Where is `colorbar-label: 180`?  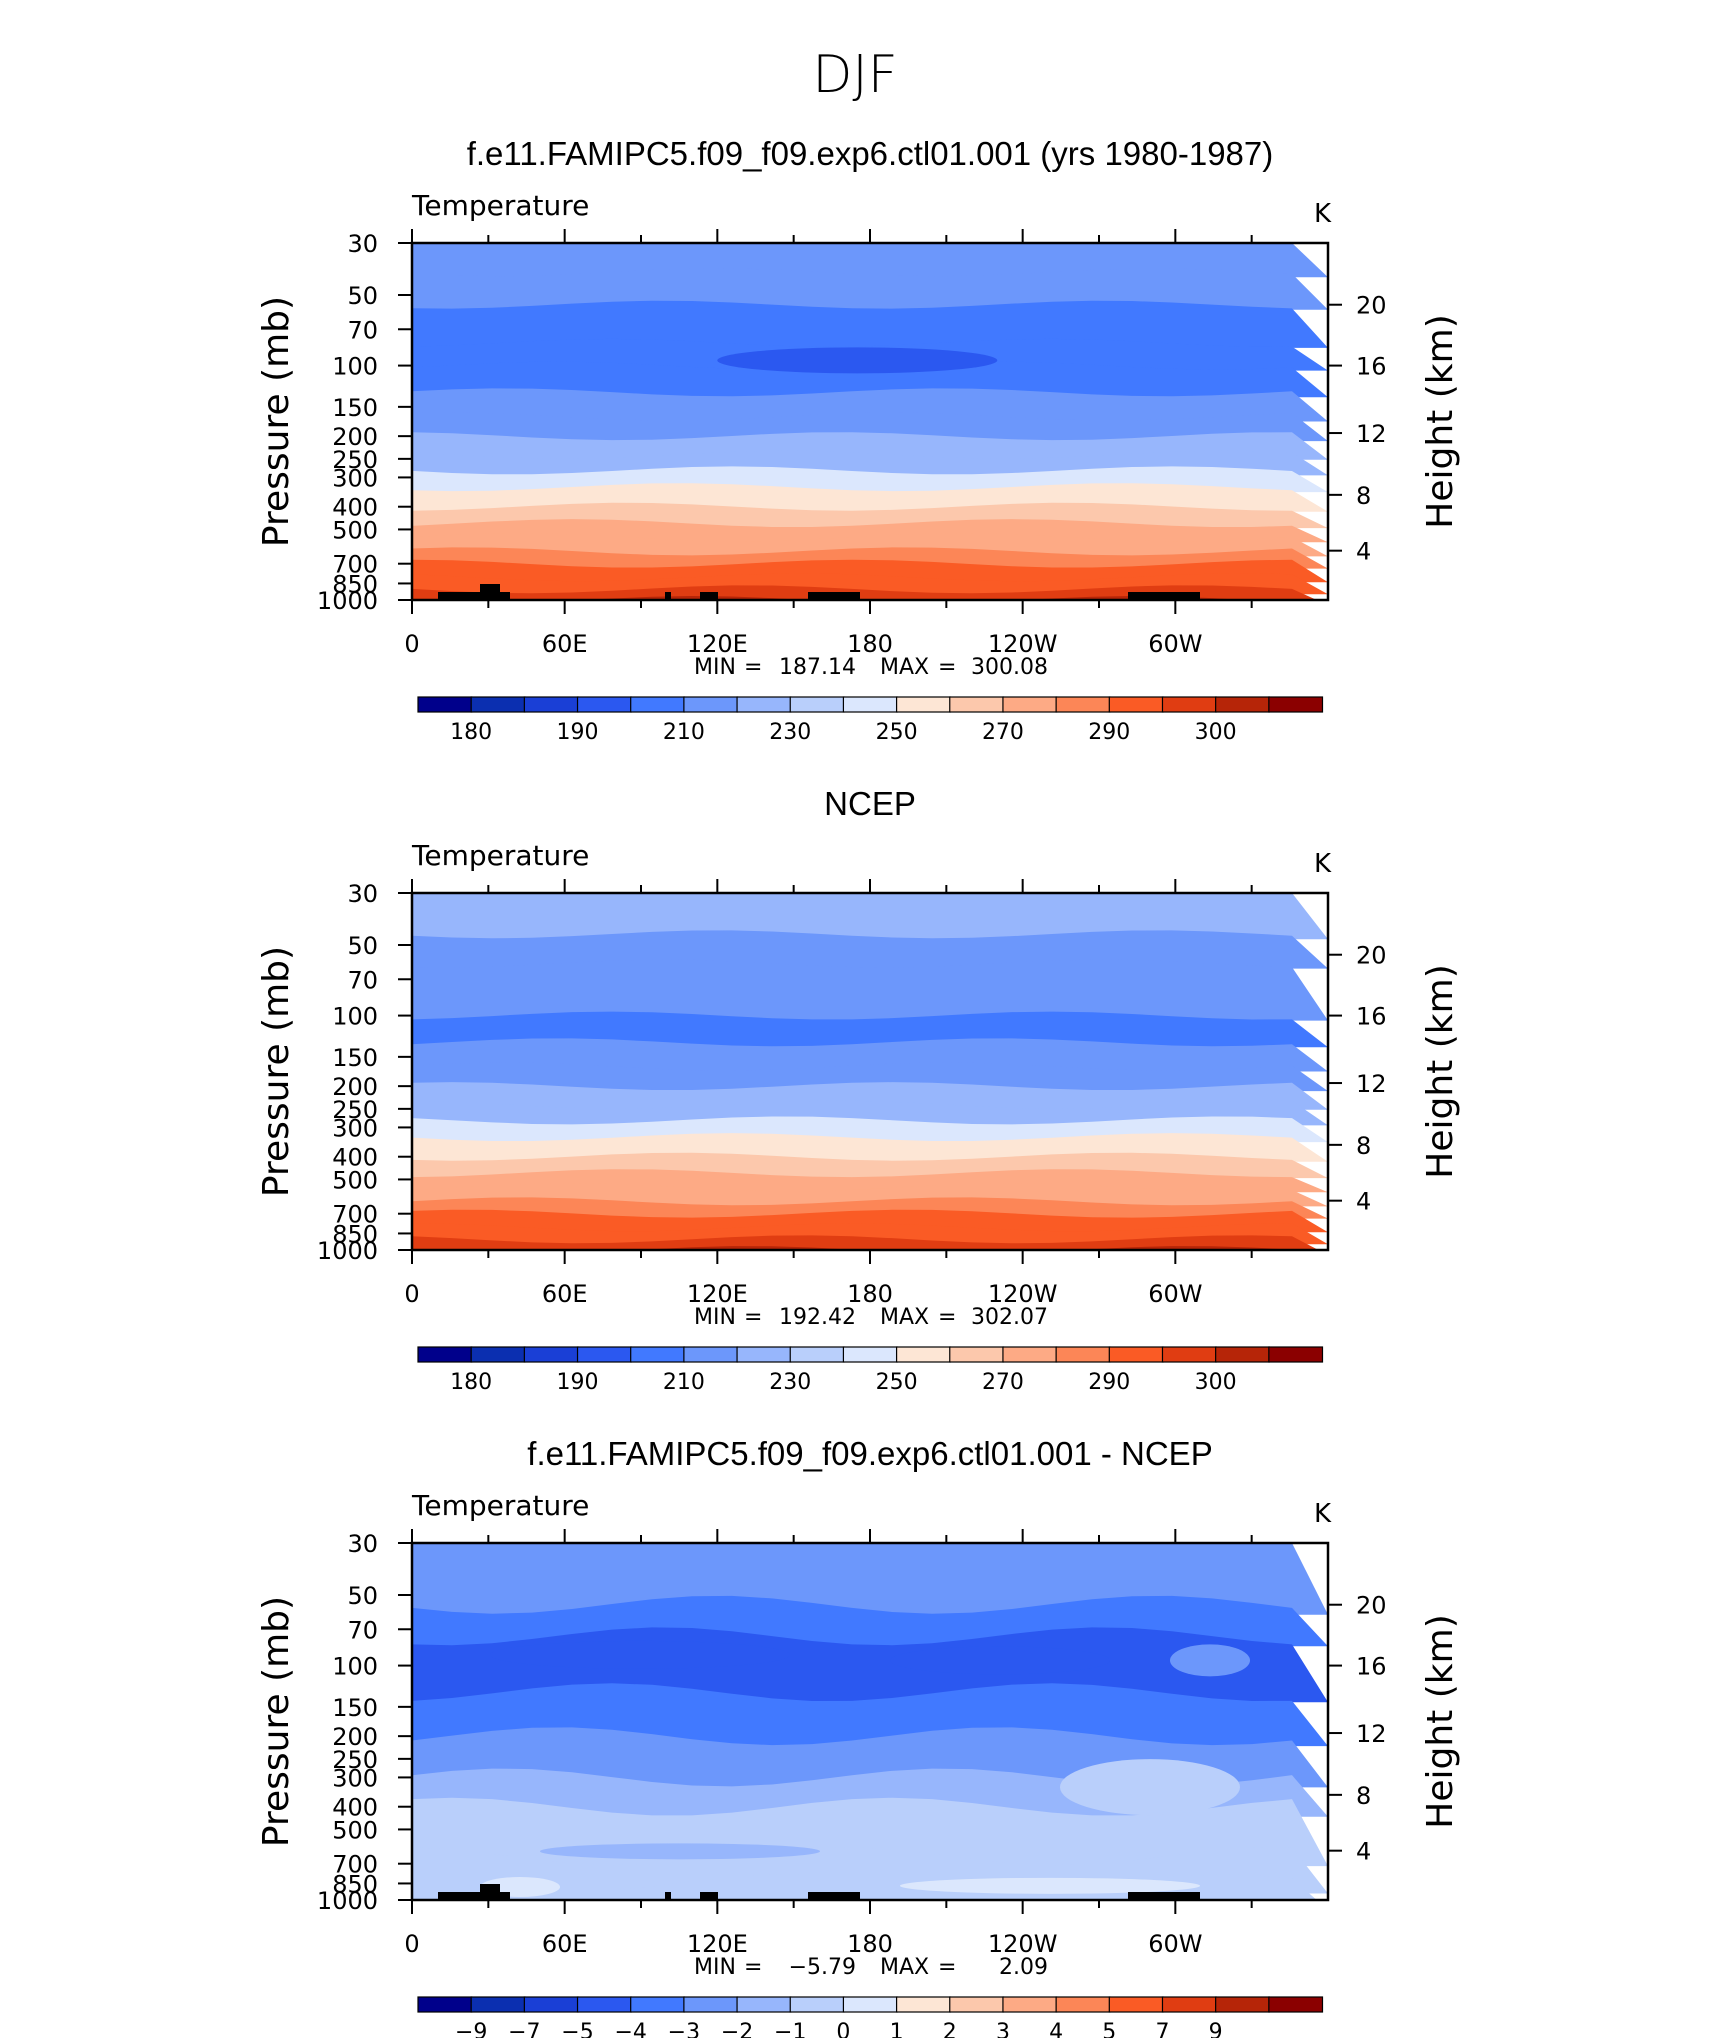
colorbar-label: 180 is located at coordinates (471, 732).